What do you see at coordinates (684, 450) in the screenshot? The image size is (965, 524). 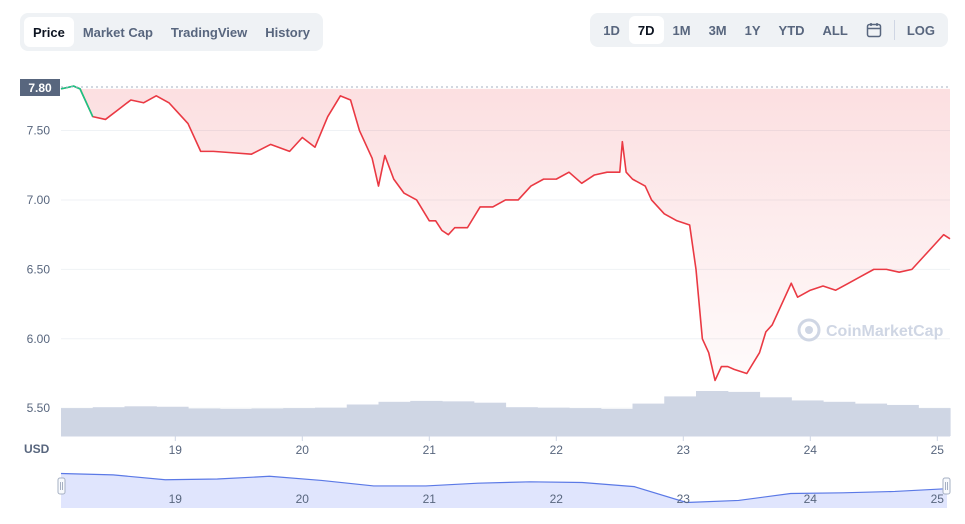 I see `x-tick-label: 23` at bounding box center [684, 450].